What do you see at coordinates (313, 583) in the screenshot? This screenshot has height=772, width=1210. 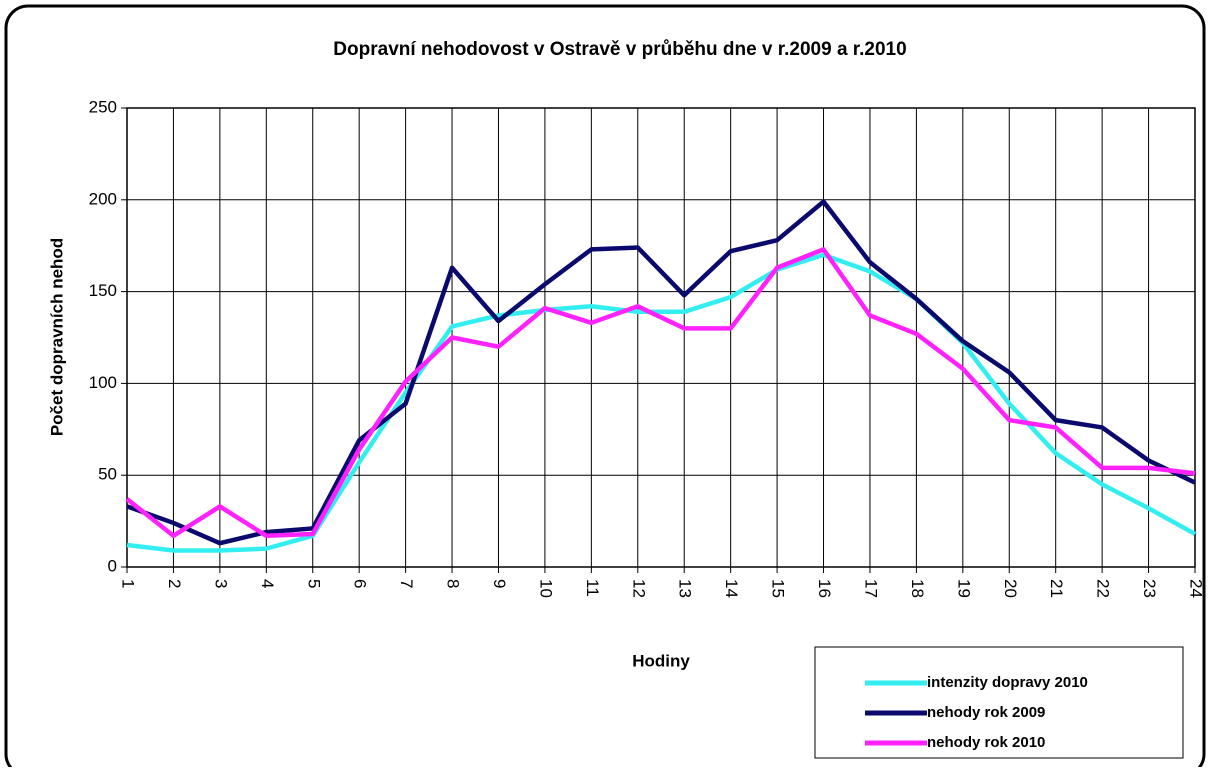 I see `x-tick-label: 5` at bounding box center [313, 583].